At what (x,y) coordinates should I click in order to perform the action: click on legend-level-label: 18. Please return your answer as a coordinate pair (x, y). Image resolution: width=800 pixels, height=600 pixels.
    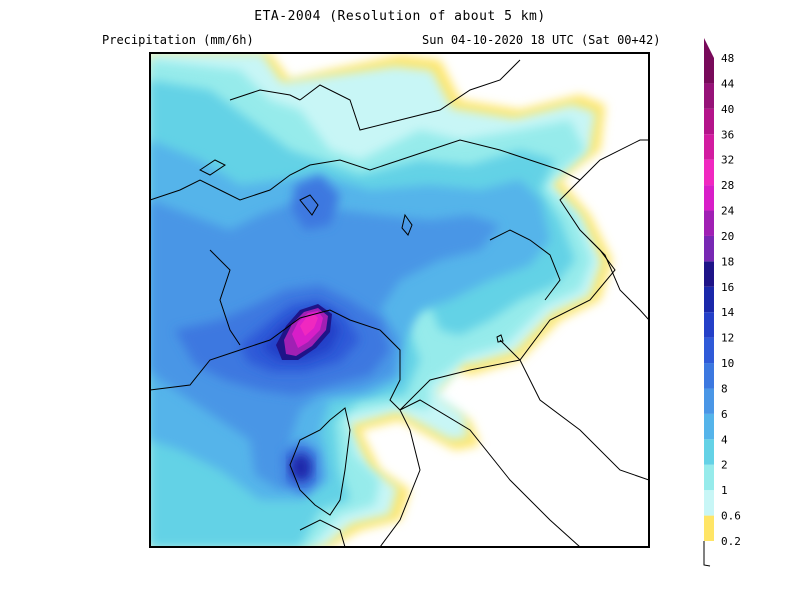
    Looking at the image, I should click on (727, 261).